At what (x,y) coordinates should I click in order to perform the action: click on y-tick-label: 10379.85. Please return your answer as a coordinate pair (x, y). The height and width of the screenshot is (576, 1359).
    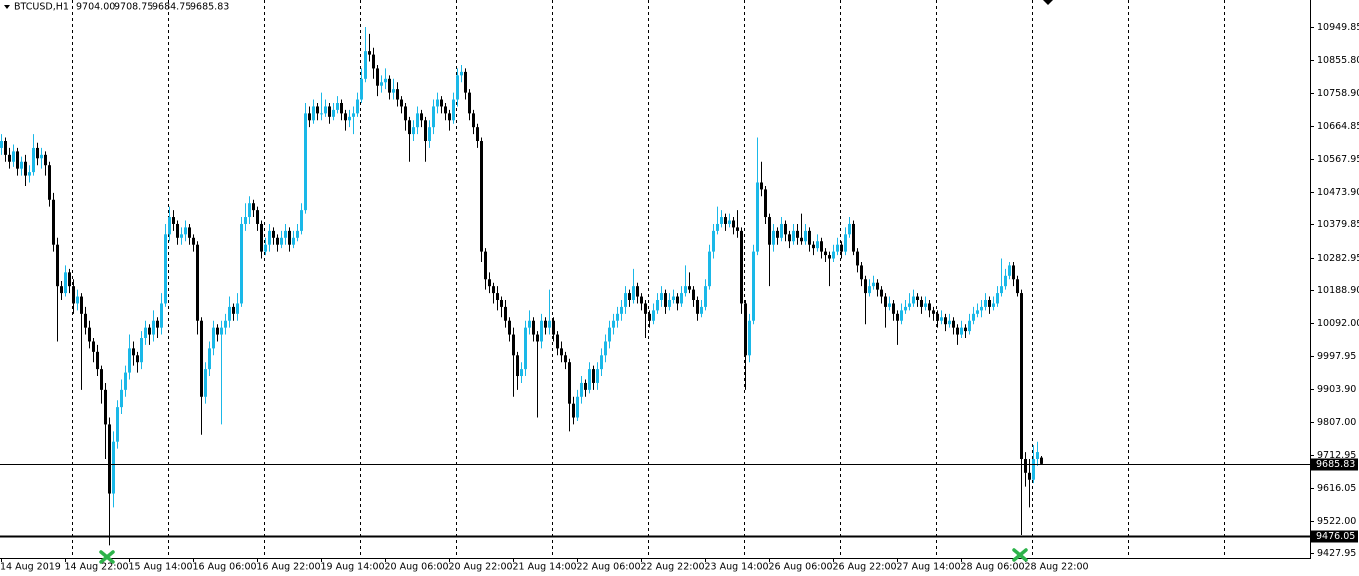
    Looking at the image, I should click on (1338, 224).